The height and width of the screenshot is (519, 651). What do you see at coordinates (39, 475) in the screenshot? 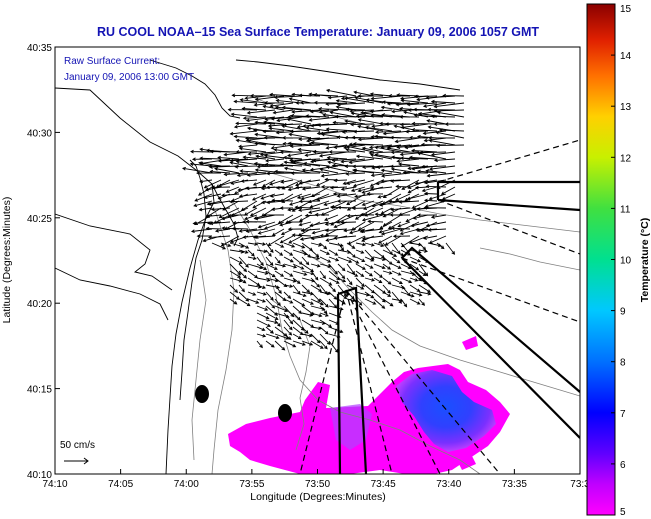
I see `y-tick-label: 40:10` at bounding box center [39, 475].